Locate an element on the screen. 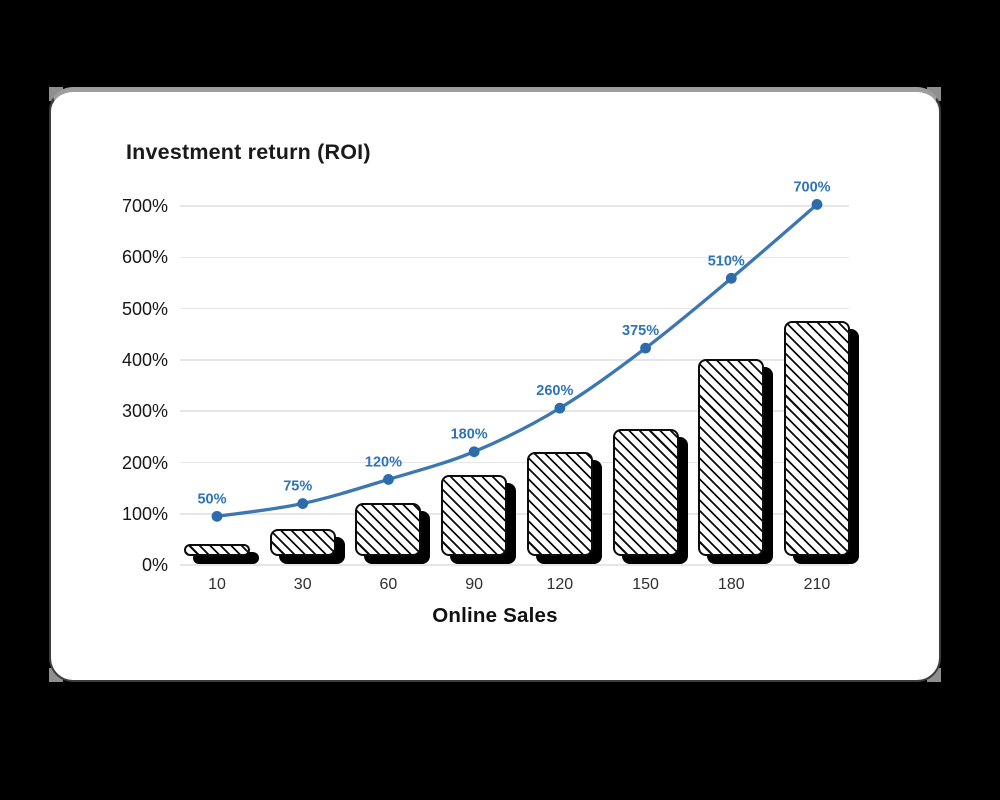 The image size is (1000, 800). data-point-label: 75% is located at coordinates (297, 487).